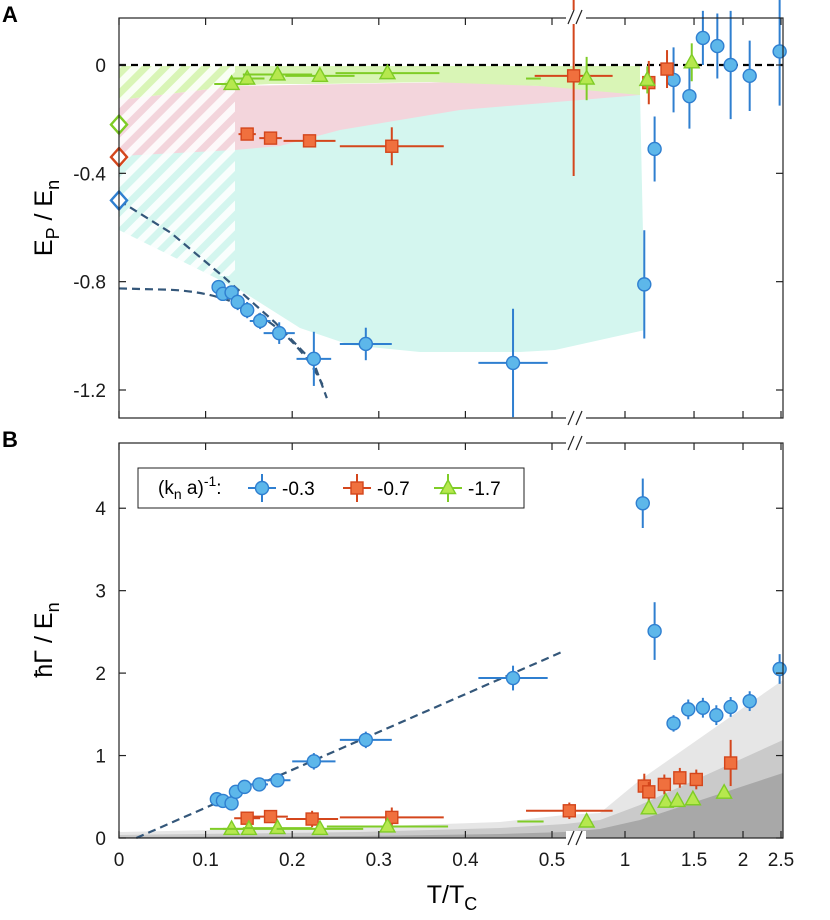 The height and width of the screenshot is (920, 830). I want to click on x-axis-label: T/TC, so click(452, 897).